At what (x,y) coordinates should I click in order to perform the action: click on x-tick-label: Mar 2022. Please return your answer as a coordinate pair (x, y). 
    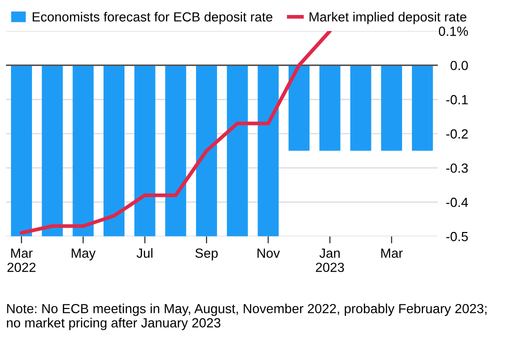
    Looking at the image, I should click on (21, 260).